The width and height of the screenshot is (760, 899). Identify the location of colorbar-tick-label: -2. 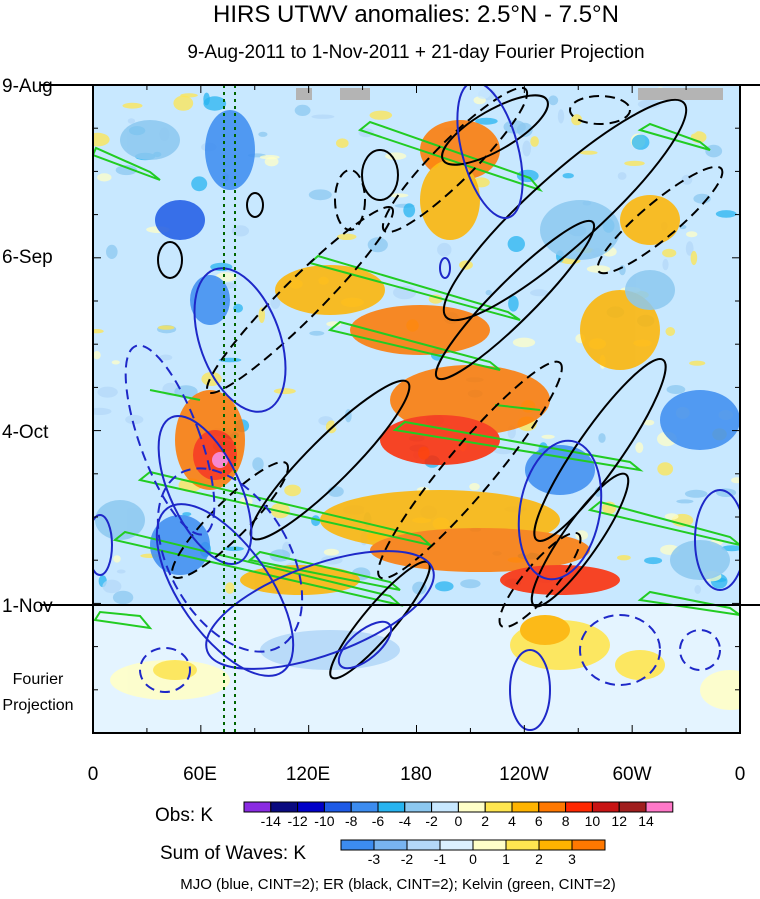
(431, 821).